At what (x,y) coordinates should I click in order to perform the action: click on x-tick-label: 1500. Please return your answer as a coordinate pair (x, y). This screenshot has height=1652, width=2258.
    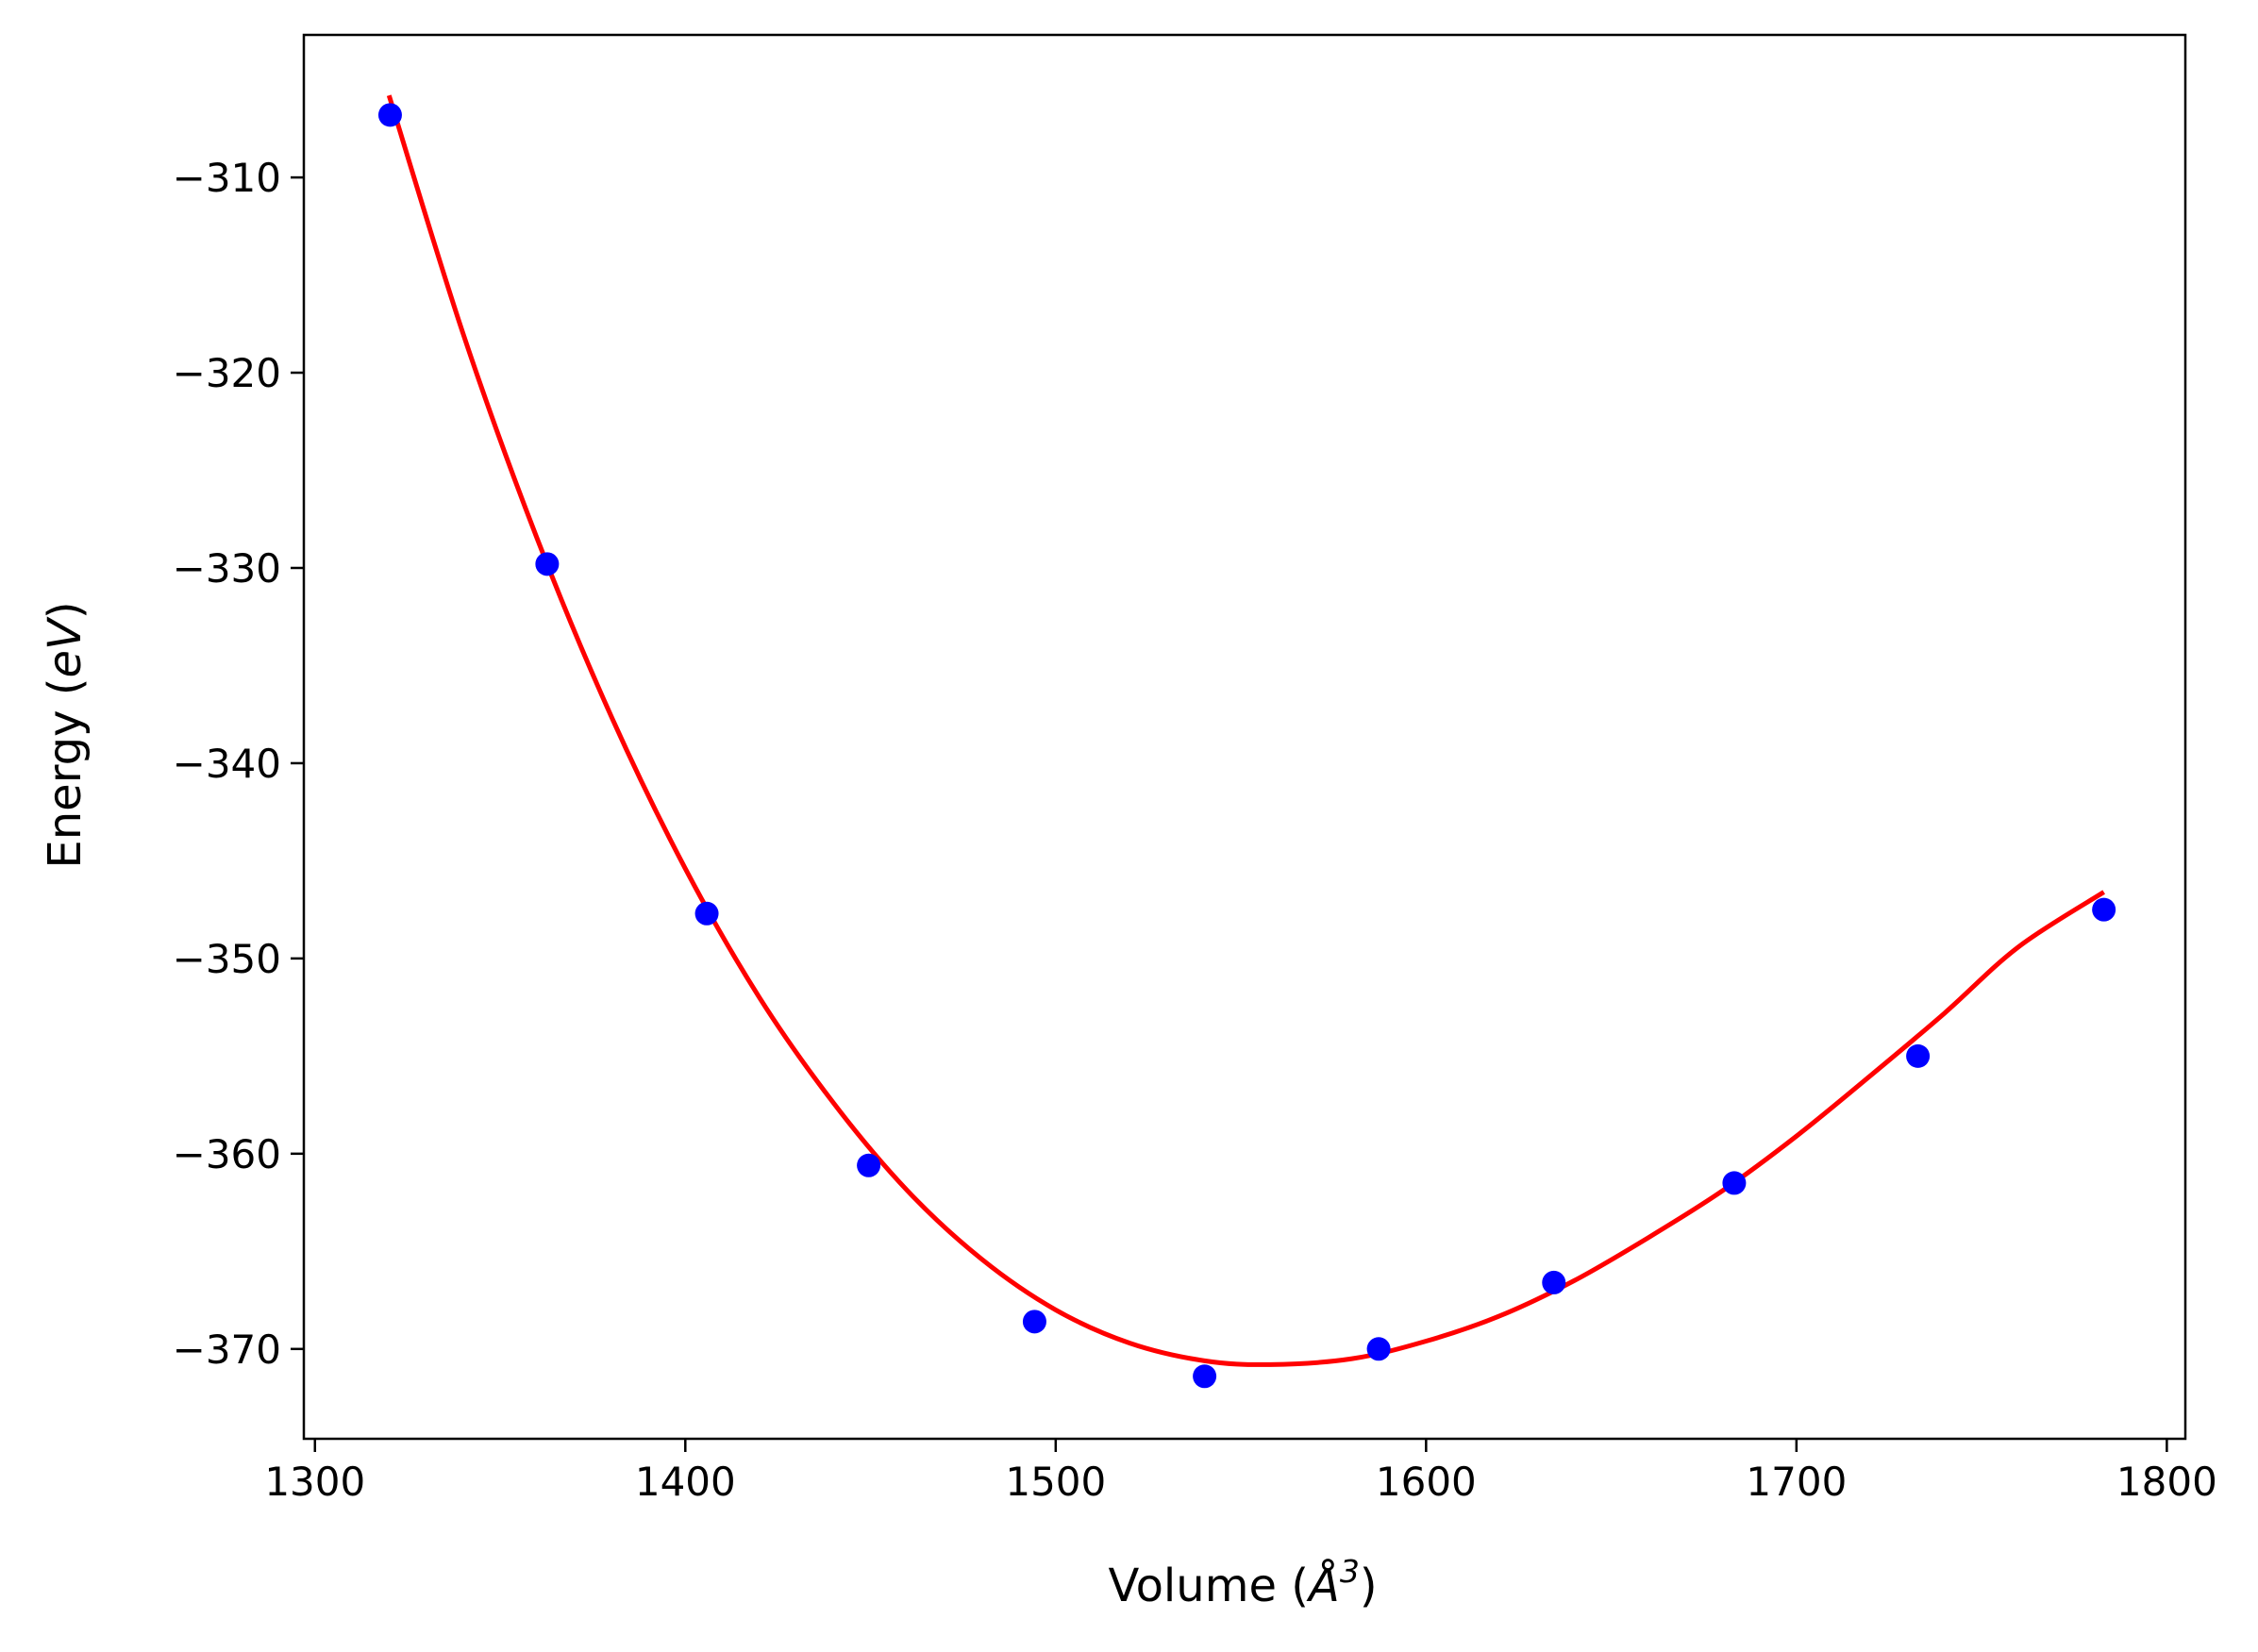
    Looking at the image, I should click on (1055, 1482).